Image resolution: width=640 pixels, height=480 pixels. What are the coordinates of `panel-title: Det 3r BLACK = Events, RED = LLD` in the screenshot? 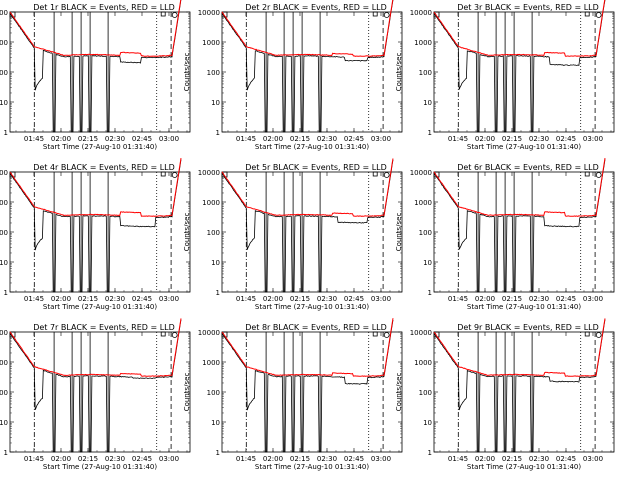 It's located at (528, 7).